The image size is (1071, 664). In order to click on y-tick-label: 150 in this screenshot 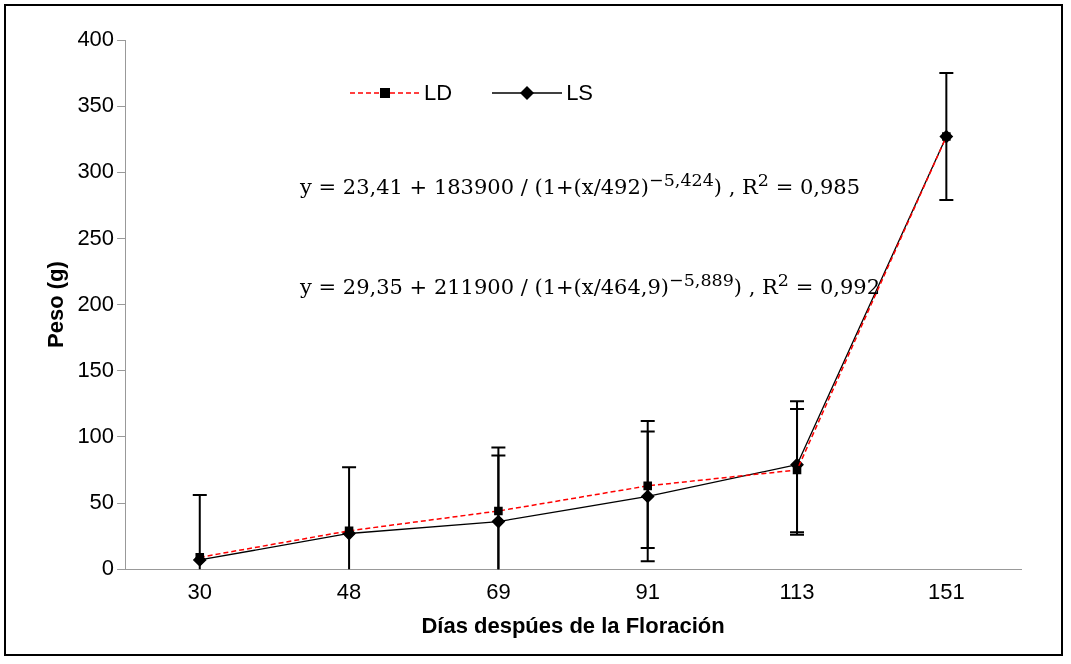, I will do `click(96, 369)`.